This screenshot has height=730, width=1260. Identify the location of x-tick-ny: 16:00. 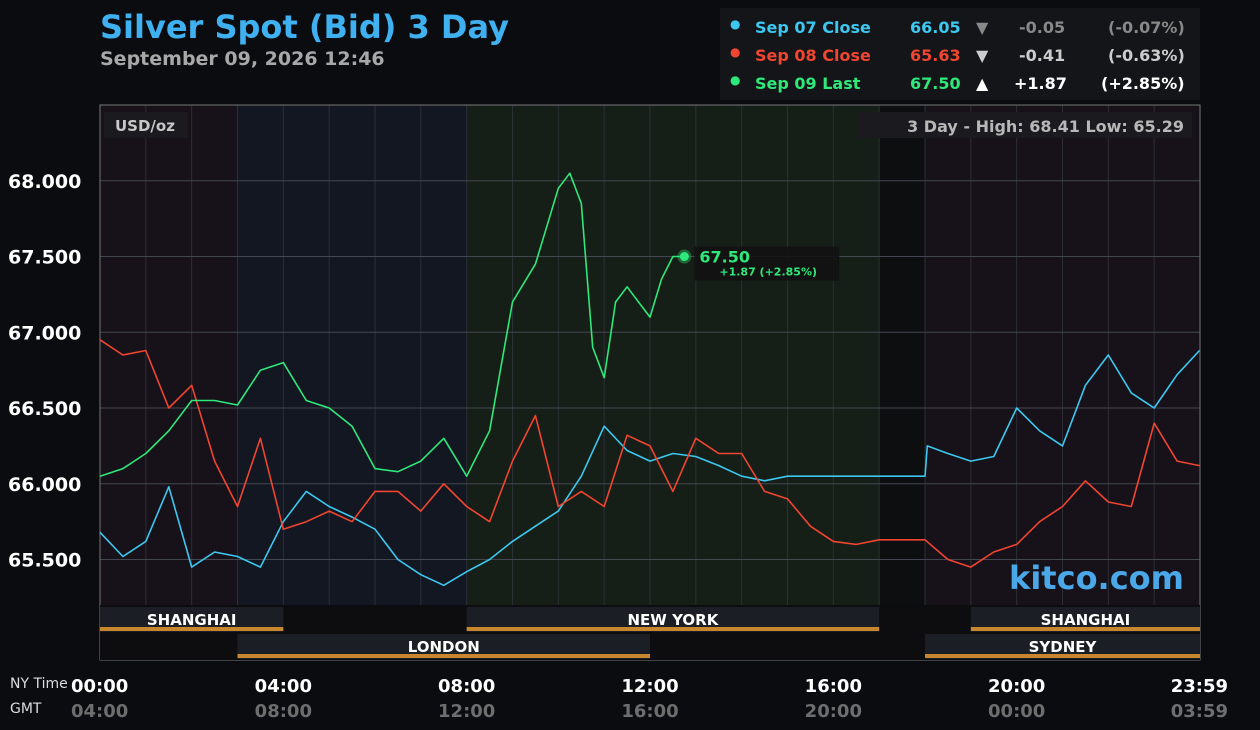
(833, 686).